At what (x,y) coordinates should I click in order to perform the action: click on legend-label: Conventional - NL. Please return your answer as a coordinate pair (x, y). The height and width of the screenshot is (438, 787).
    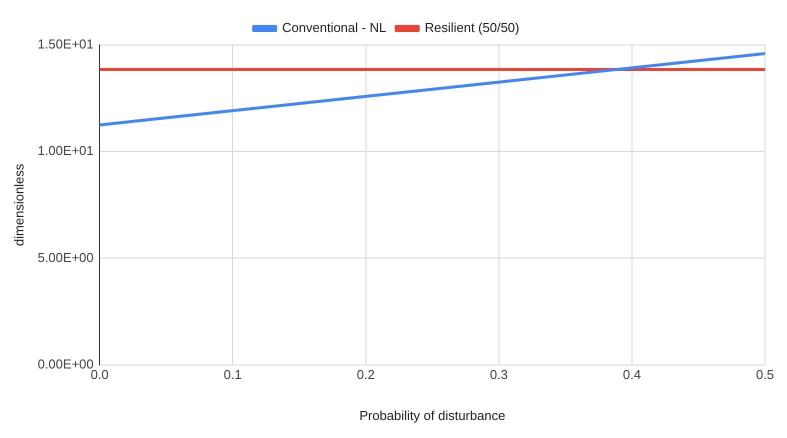
    Looking at the image, I should click on (334, 28).